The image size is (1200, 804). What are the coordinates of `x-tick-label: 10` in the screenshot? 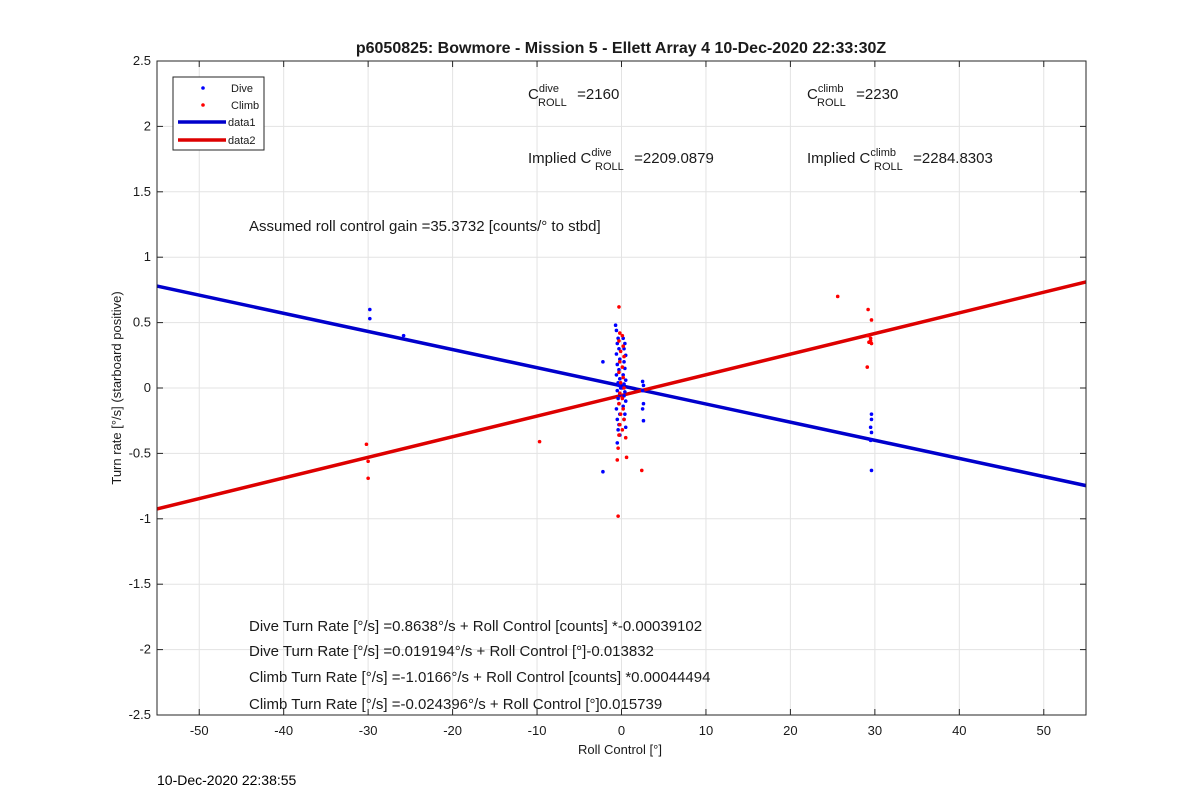 It's located at (706, 730).